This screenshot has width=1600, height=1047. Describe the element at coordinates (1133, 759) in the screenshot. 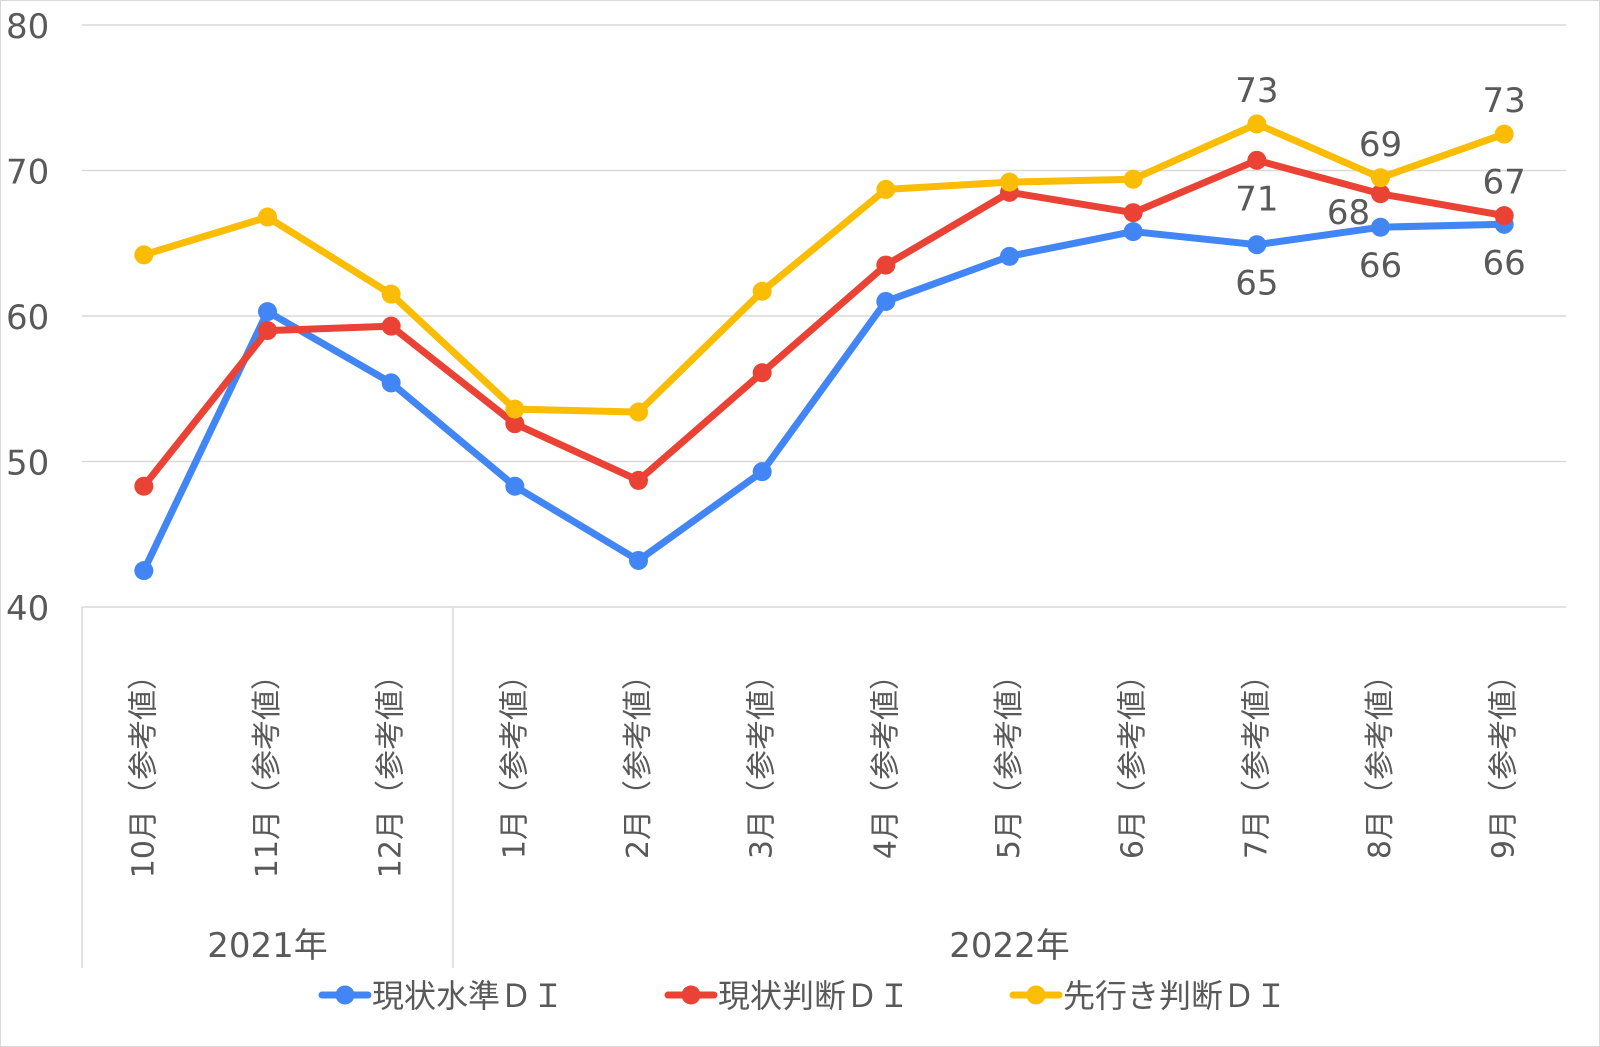

I see `x-tick-label: 6月（参考値）` at that location.